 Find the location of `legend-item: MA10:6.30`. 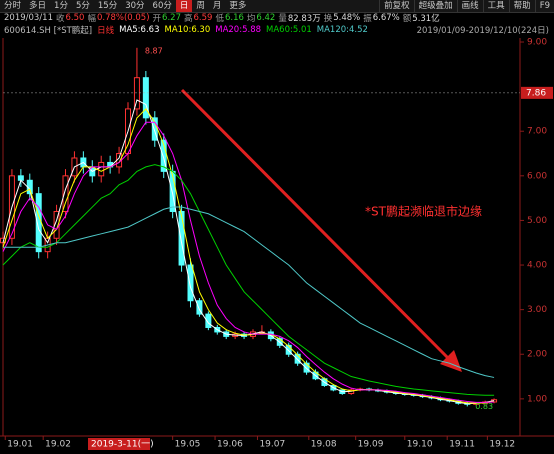

legend-item: MA10:6.30 is located at coordinates (187, 30).